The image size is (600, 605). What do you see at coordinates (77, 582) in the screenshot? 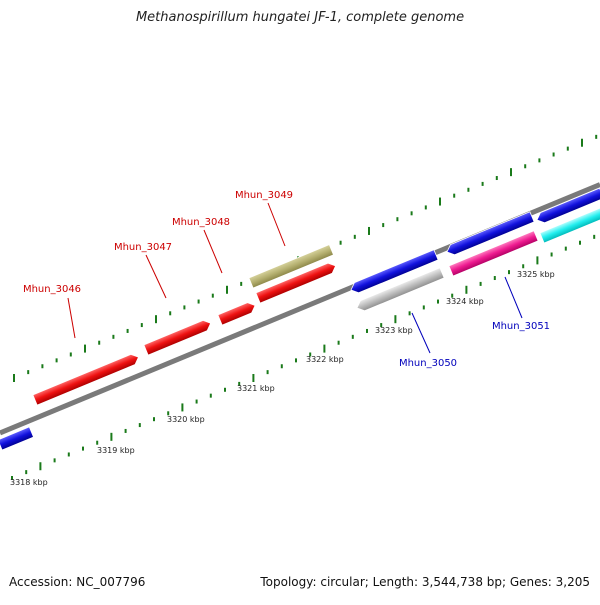
I see `accession-text: Accession: NC_007796` at bounding box center [77, 582].